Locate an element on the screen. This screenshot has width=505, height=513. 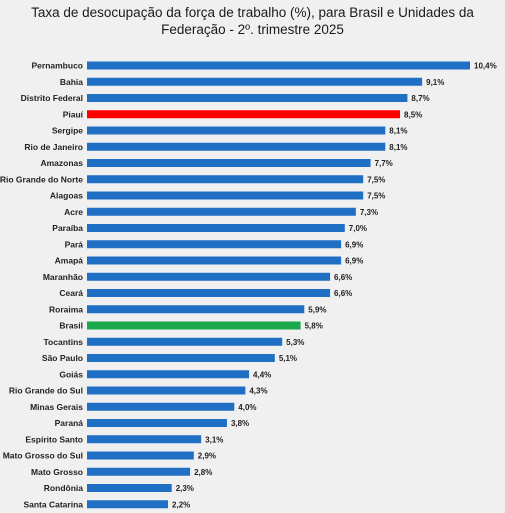
bar-tocantins is located at coordinates (185, 341).